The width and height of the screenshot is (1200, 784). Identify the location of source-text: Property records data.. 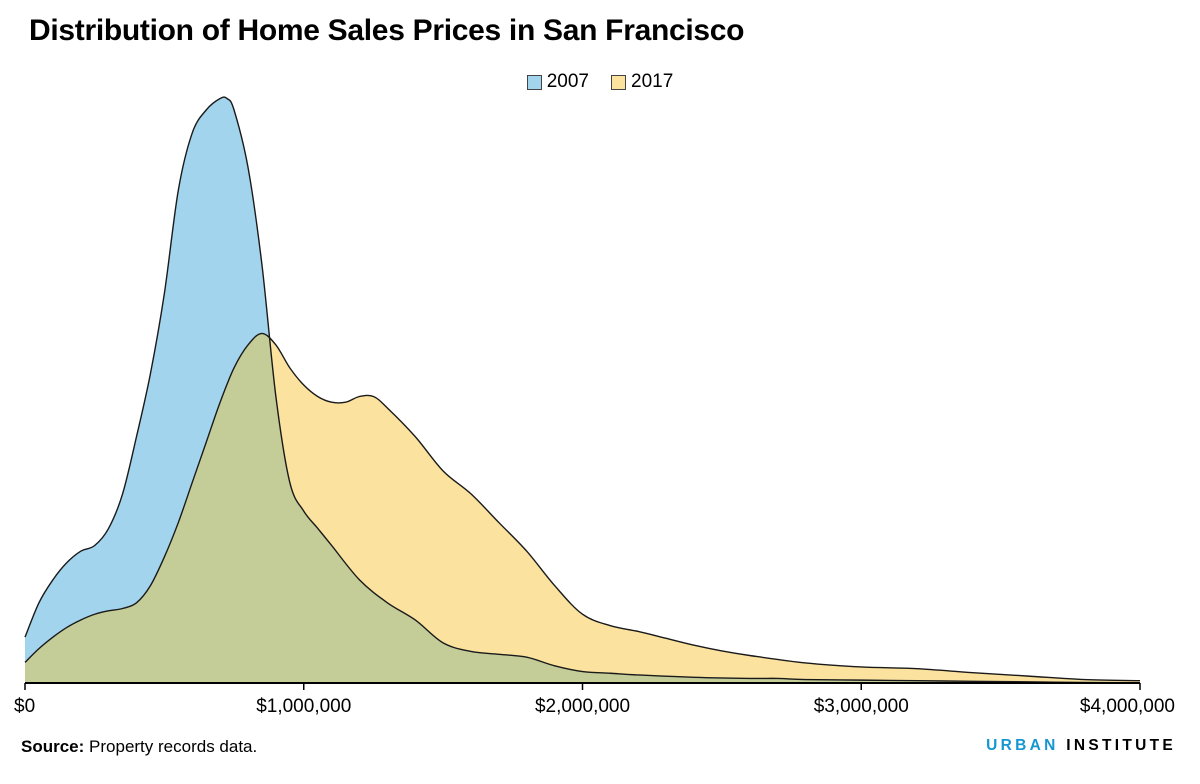
(173, 746).